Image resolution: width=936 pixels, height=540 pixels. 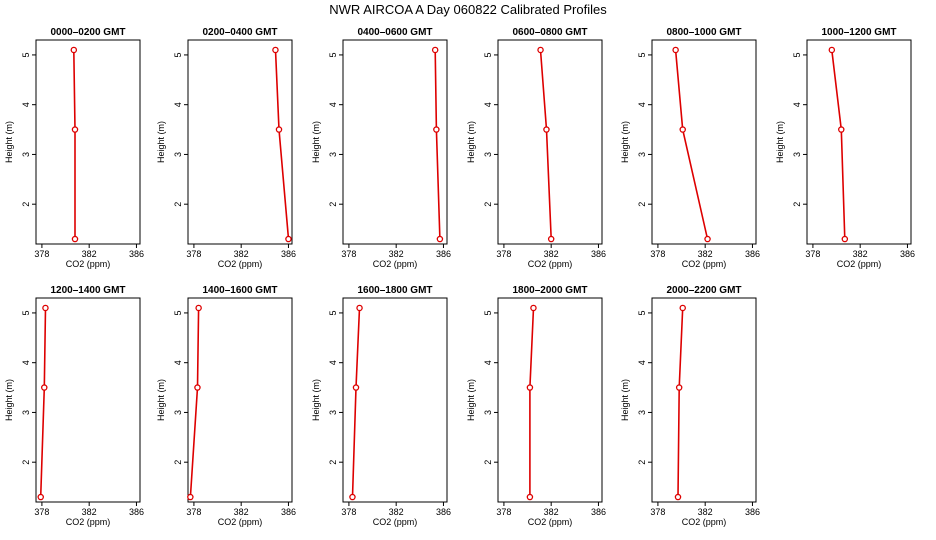 What do you see at coordinates (87, 290) in the screenshot?
I see `panel-title: 1200–1400 GMT` at bounding box center [87, 290].